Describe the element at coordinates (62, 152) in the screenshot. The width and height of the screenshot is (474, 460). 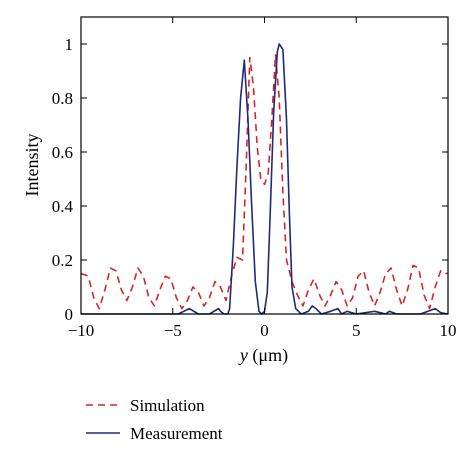
I see `y-tick-label: 0.6` at that location.